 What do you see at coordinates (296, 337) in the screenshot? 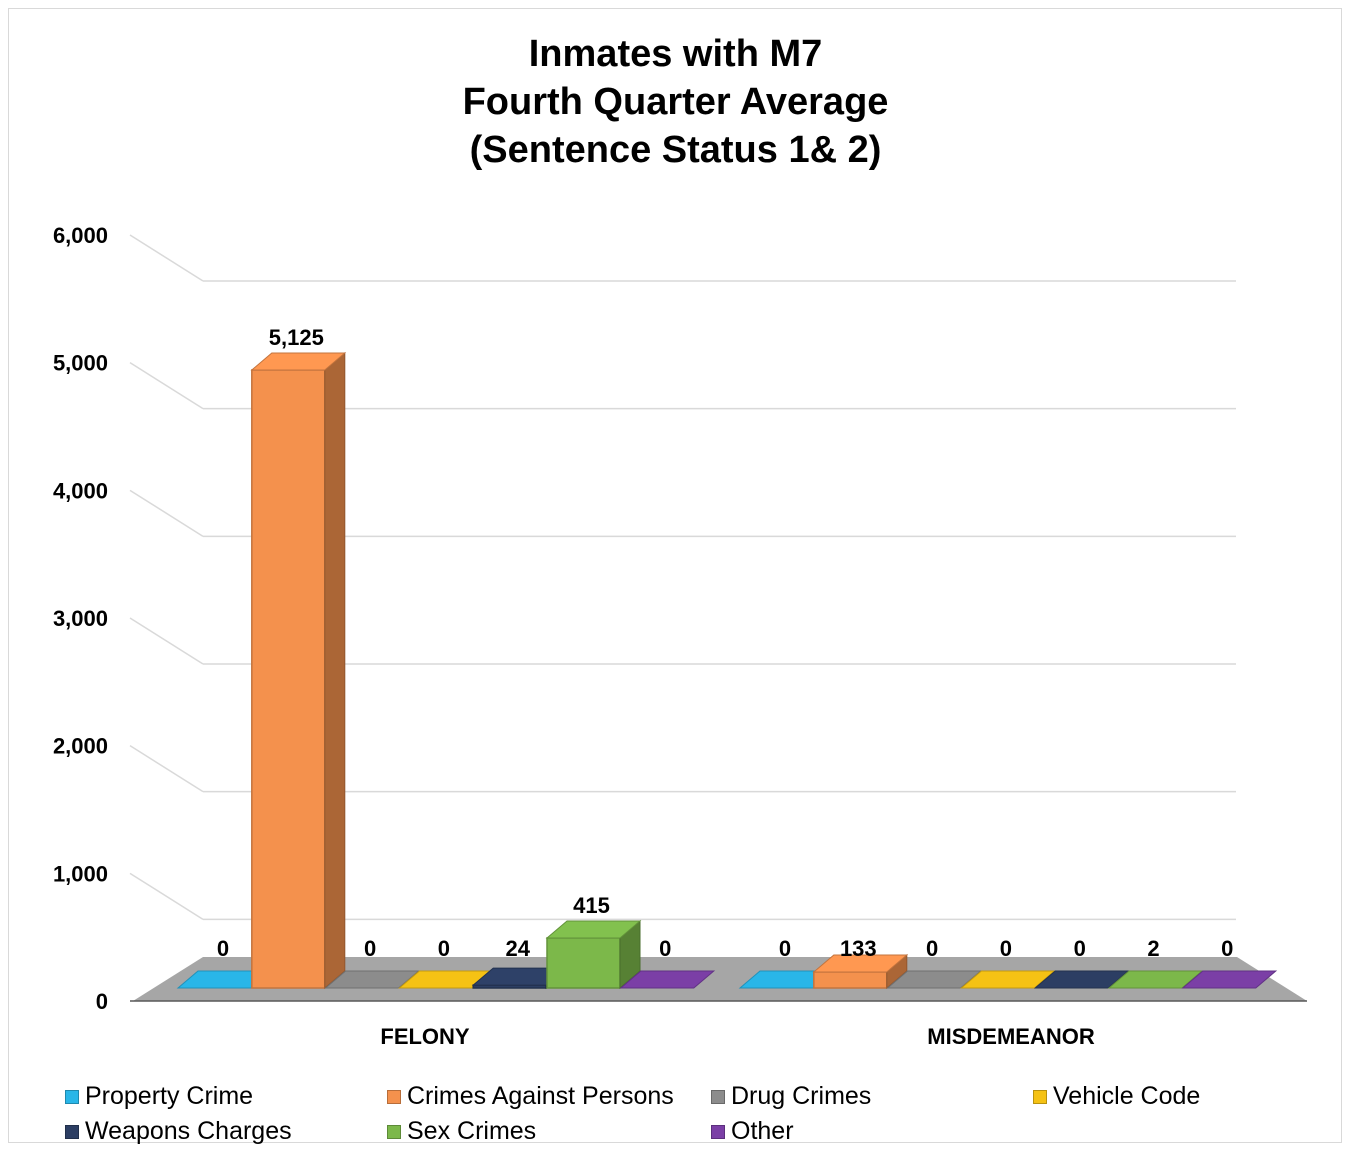
I see `data-label: 5,125` at bounding box center [296, 337].